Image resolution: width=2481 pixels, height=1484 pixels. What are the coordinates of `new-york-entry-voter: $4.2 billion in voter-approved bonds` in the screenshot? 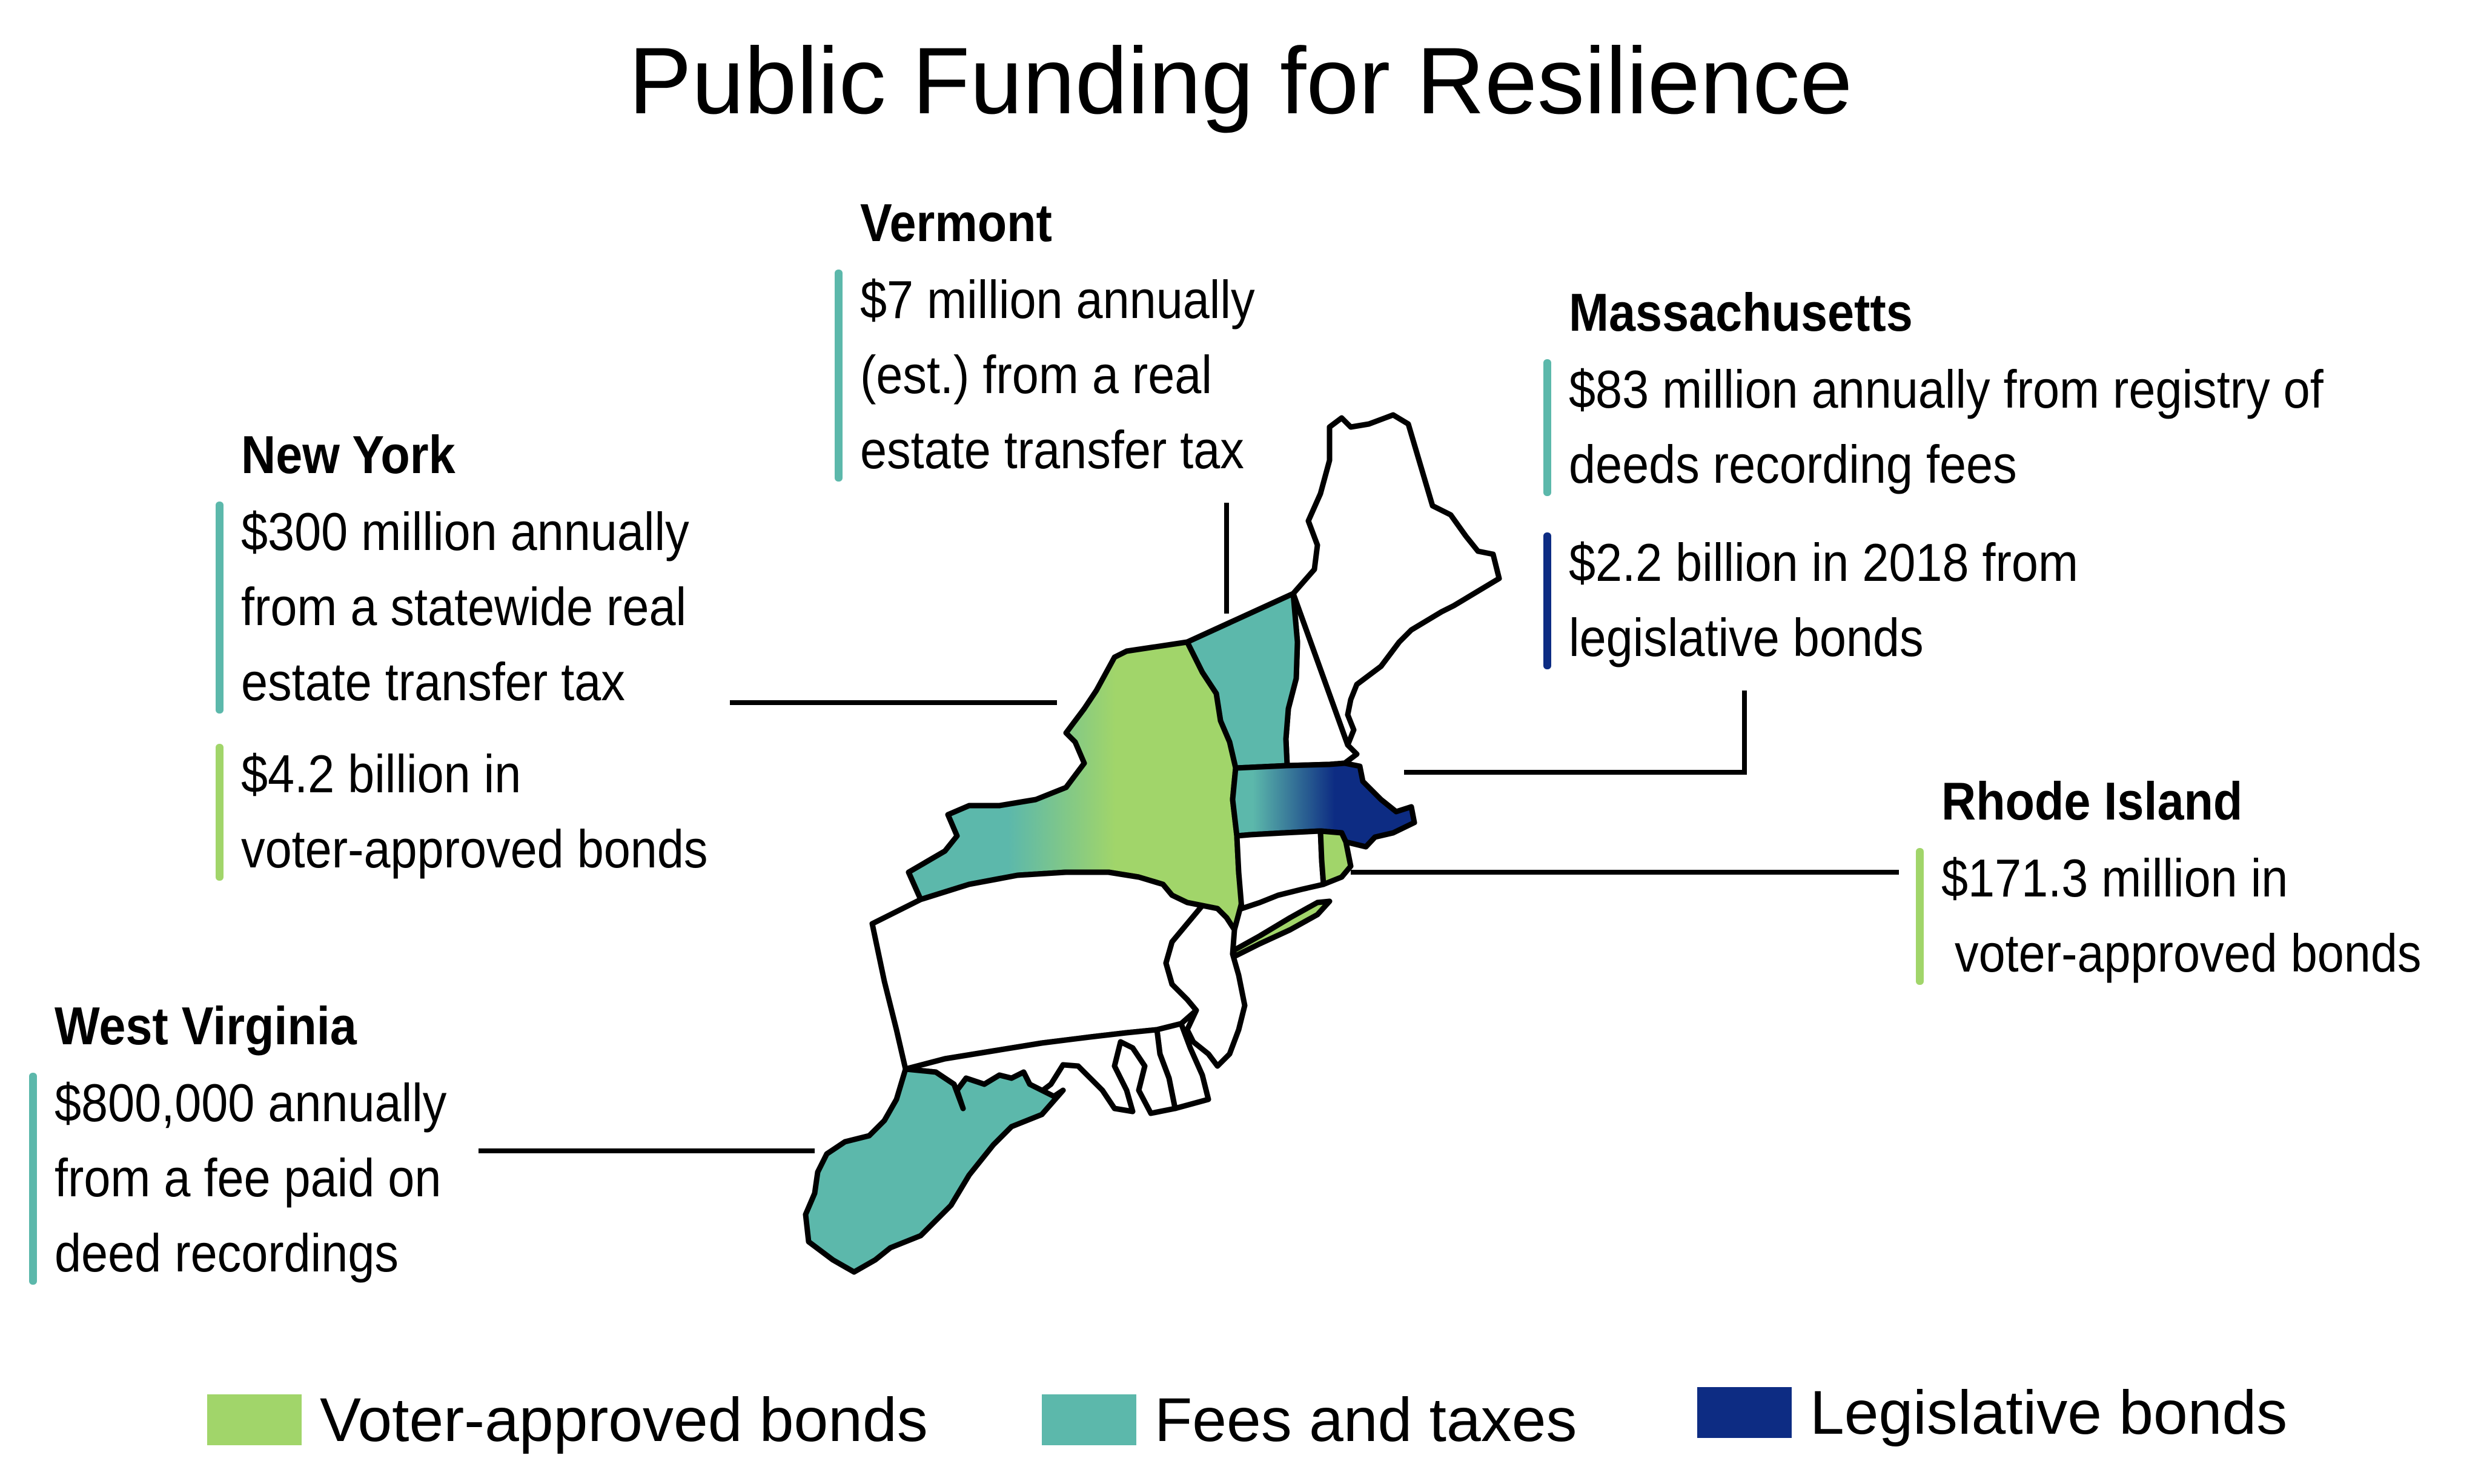 It's located at (488, 812).